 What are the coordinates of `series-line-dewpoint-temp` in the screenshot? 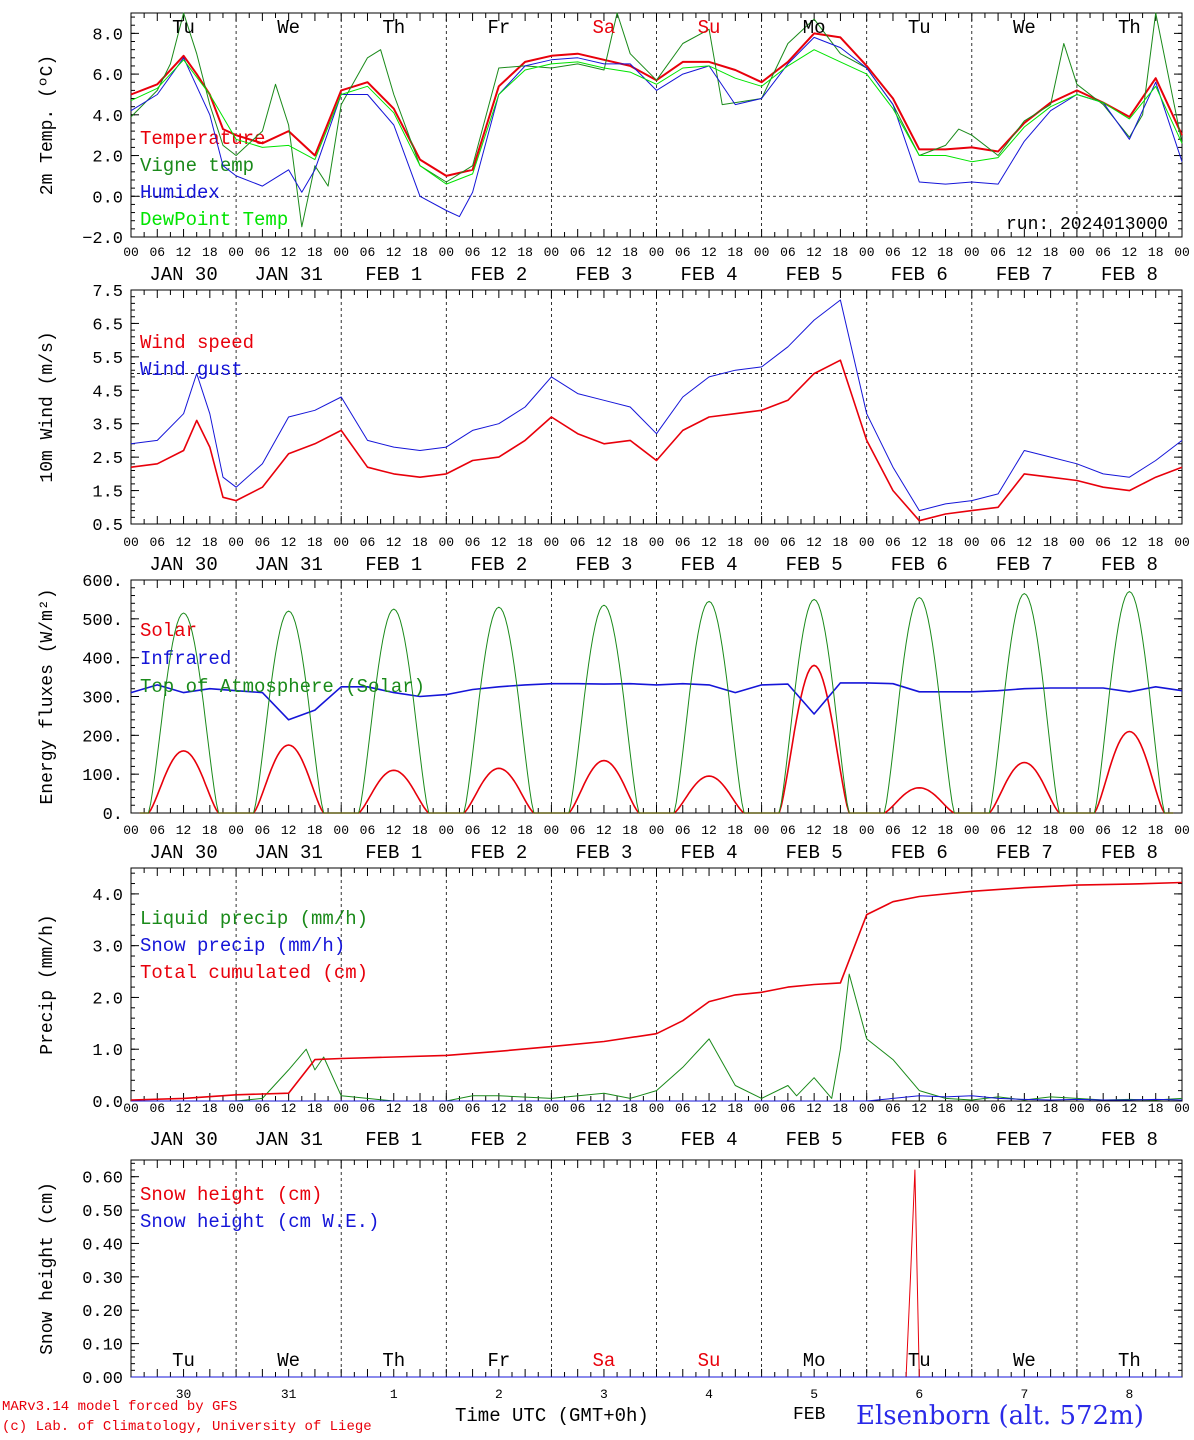 It's located at (656, 117).